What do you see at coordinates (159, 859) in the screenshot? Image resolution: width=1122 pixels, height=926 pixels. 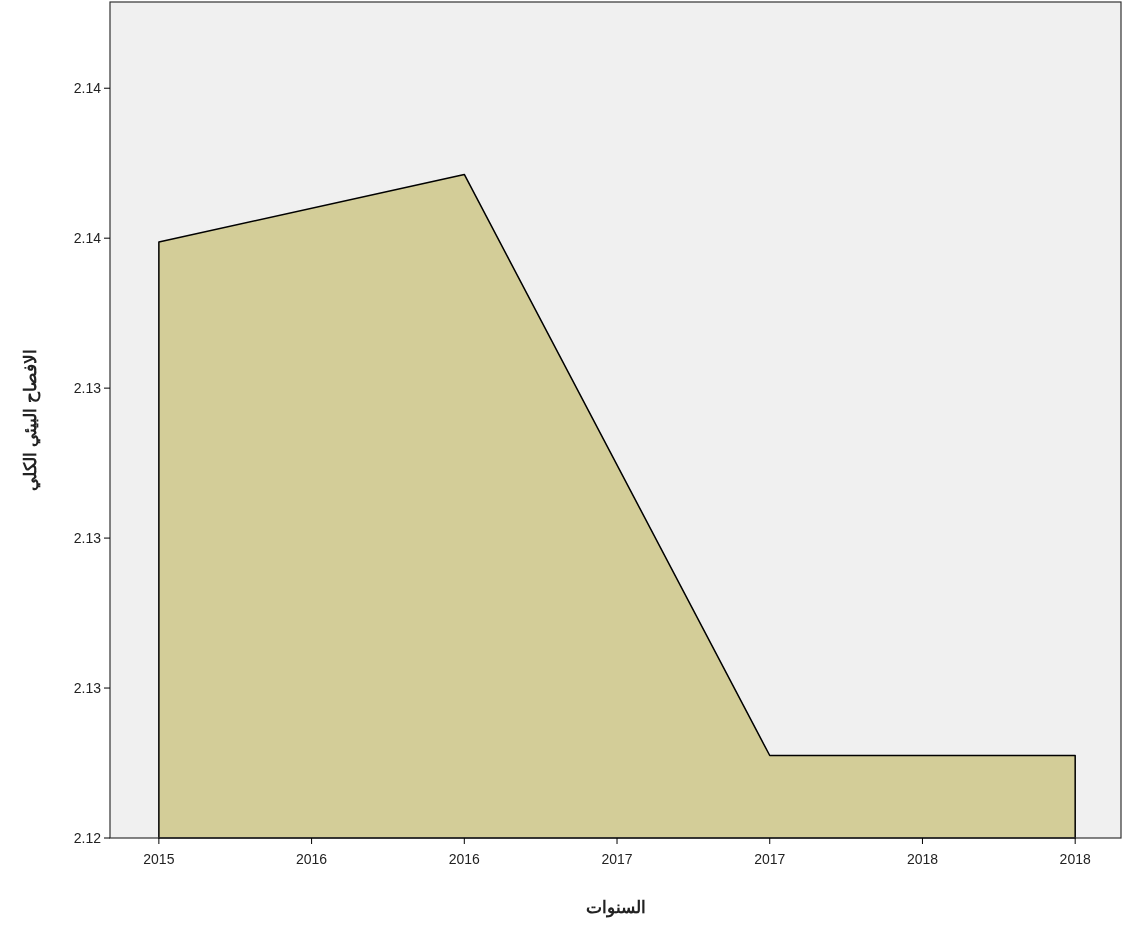 I see `x-tick-label: 2015` at bounding box center [159, 859].